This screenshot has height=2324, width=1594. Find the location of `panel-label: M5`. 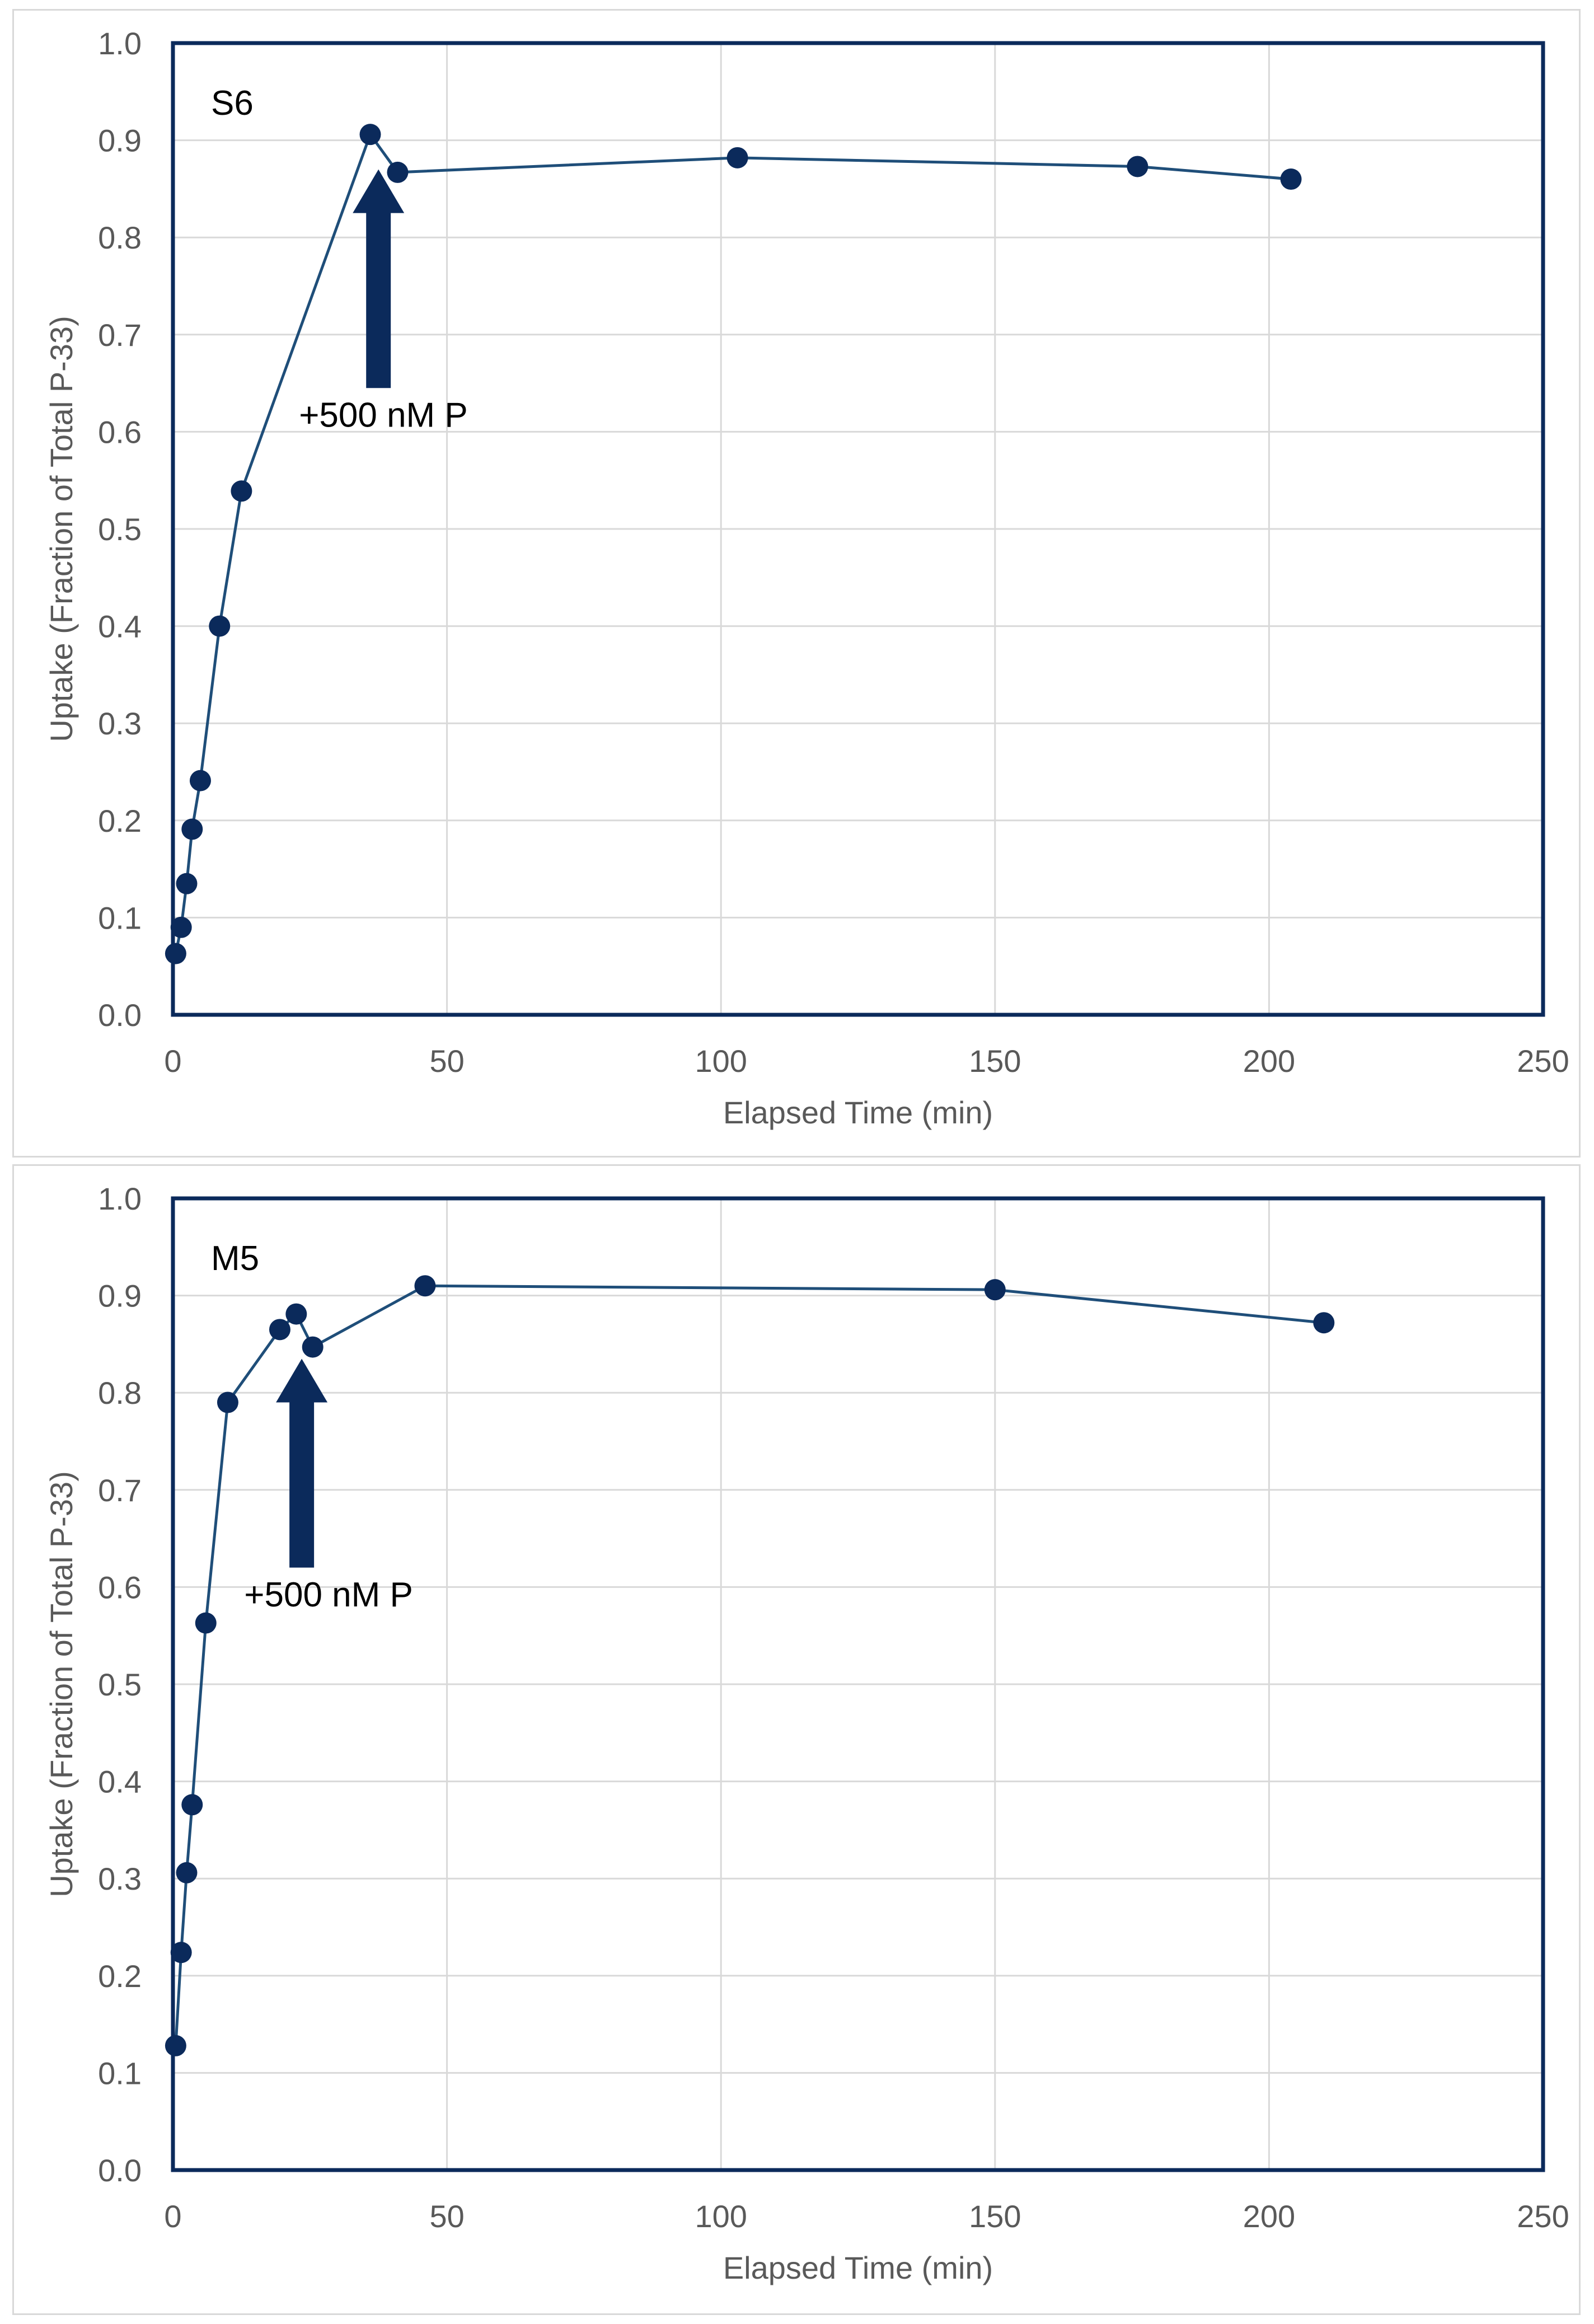

panel-label: M5 is located at coordinates (235, 1258).